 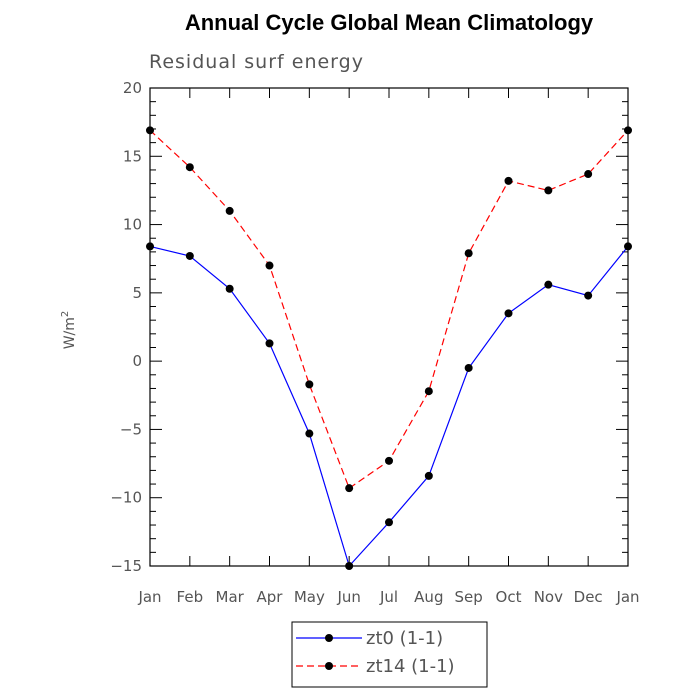 I want to click on y-tick-label: −10, so click(x=126, y=498).